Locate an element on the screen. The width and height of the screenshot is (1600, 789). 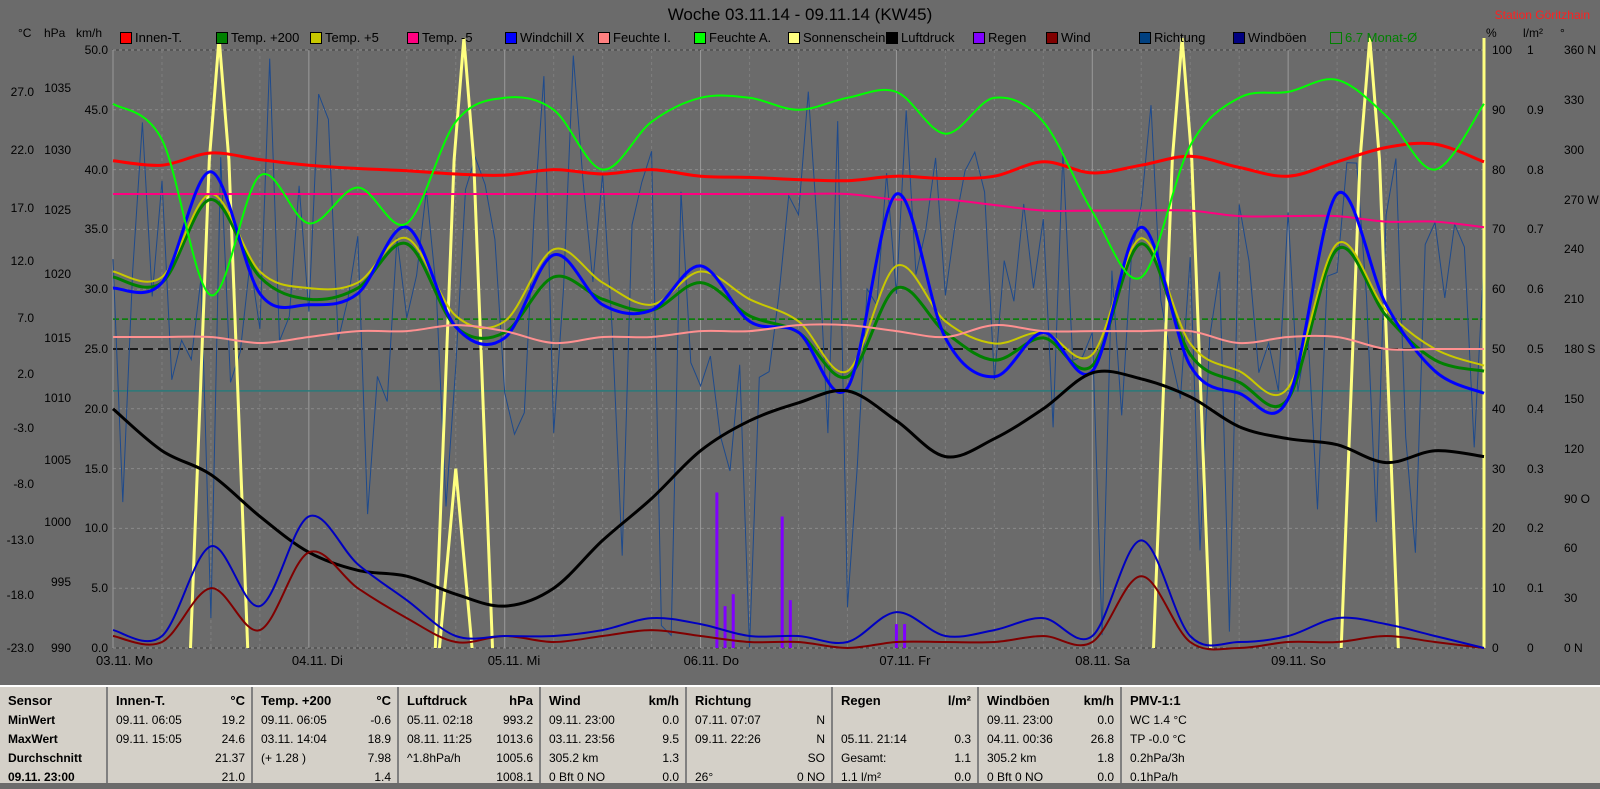
series-wind is located at coordinates (798, 600).